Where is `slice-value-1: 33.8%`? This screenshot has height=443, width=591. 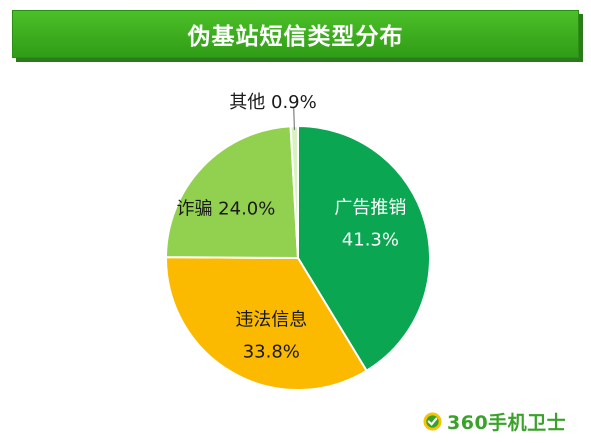 slice-value-1: 33.8% is located at coordinates (271, 351).